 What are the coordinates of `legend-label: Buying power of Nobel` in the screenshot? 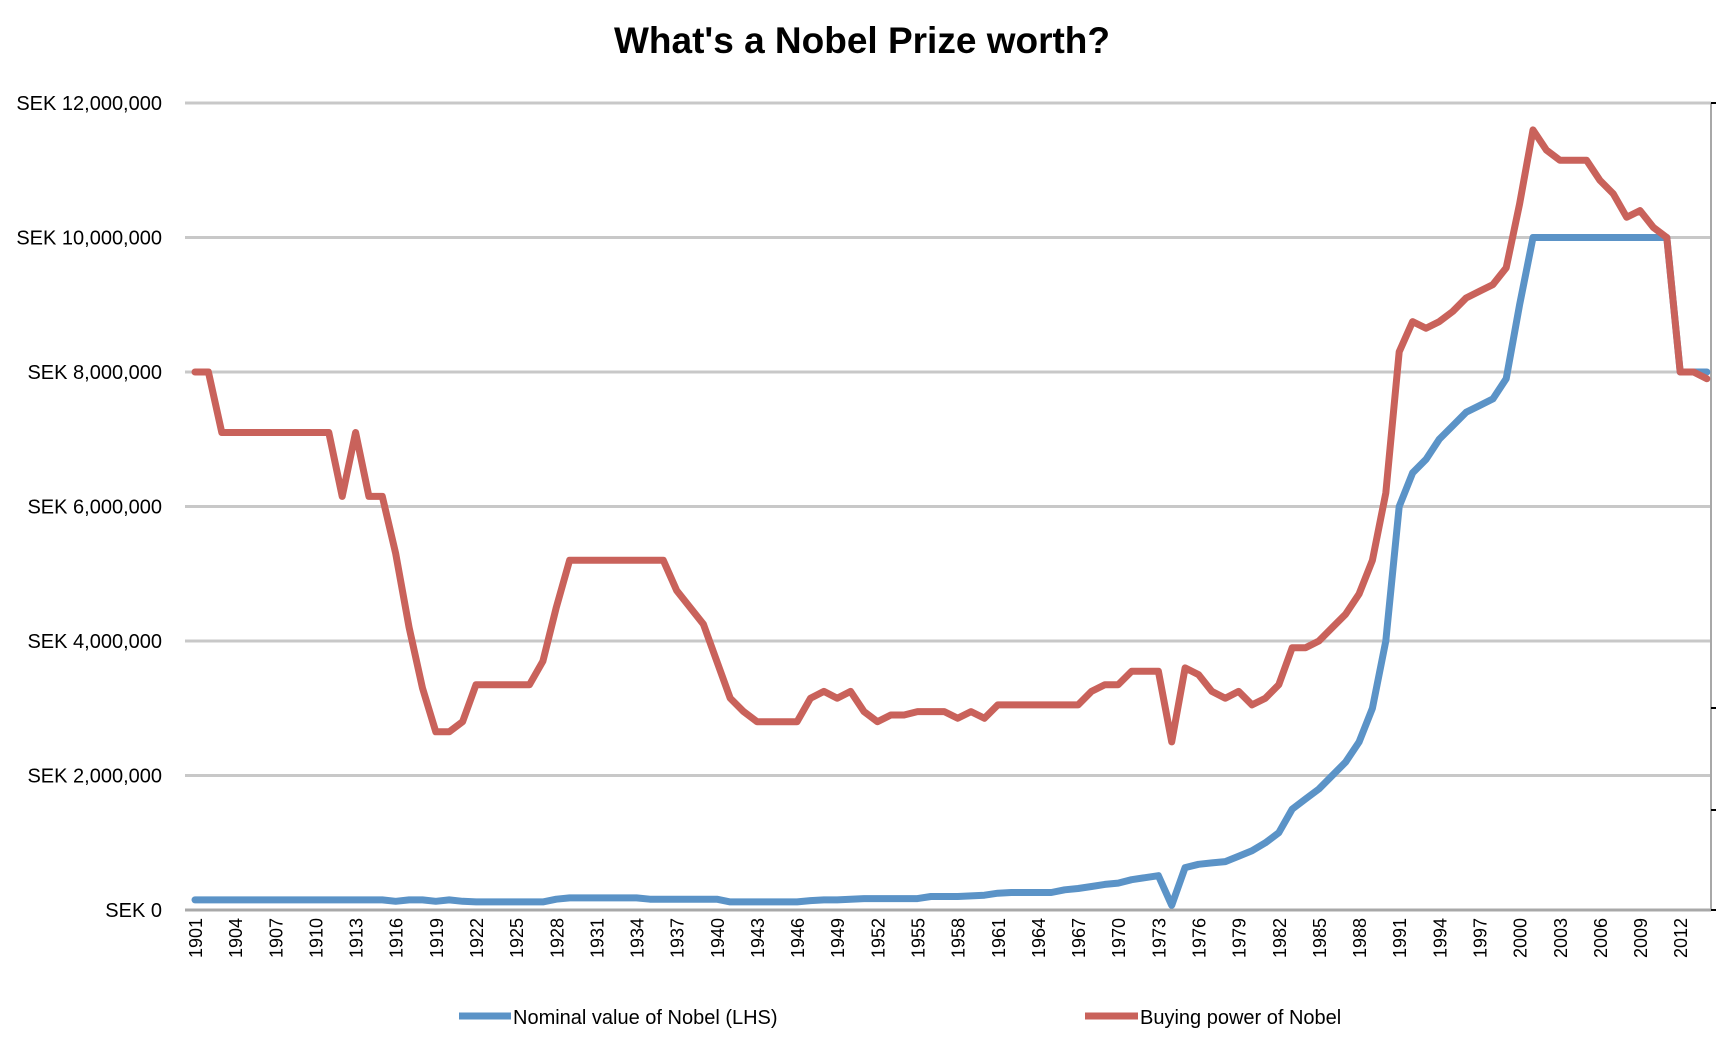 It's located at (1240, 1018).